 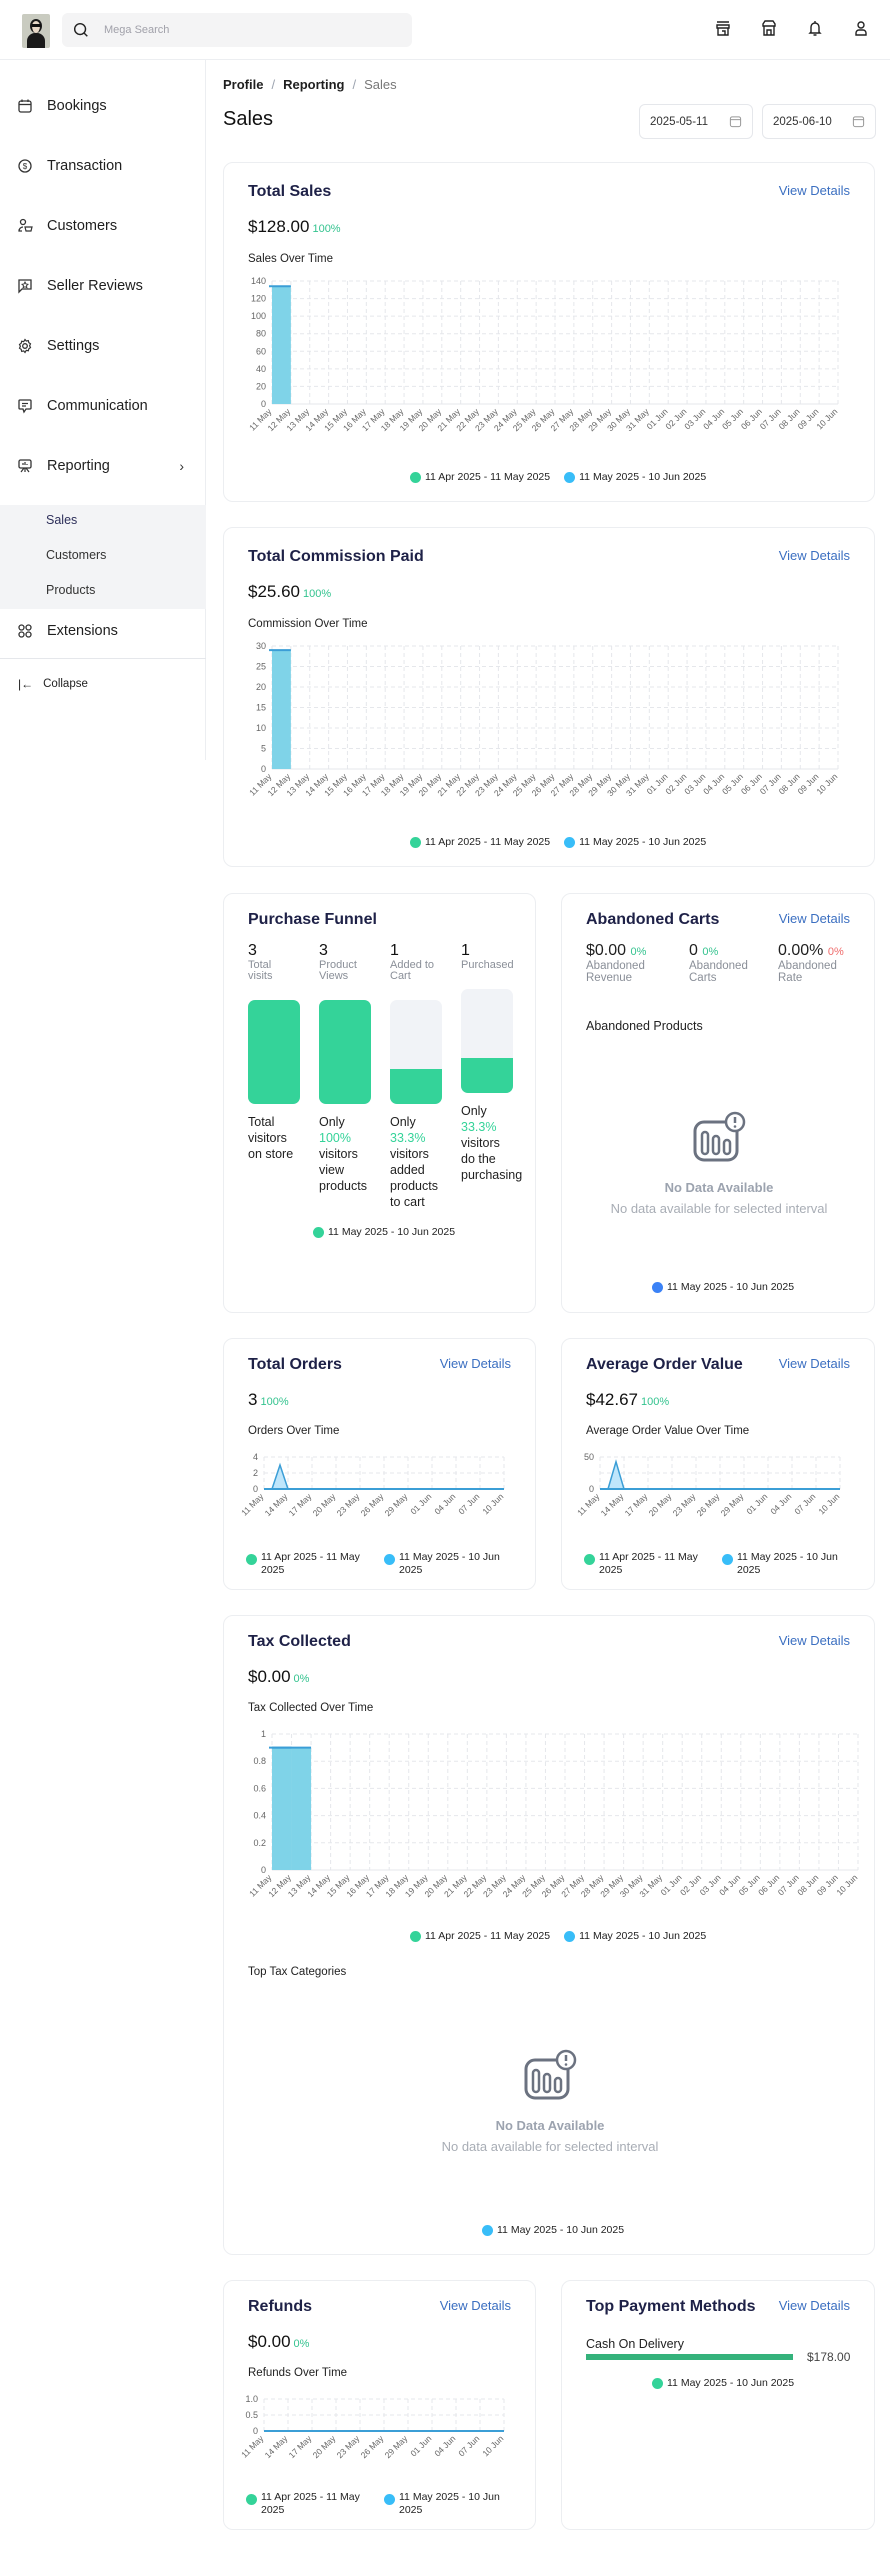 What do you see at coordinates (811, 963) in the screenshot?
I see `abandoned-rate-stat: 0.00% 0% Abandoned Rate` at bounding box center [811, 963].